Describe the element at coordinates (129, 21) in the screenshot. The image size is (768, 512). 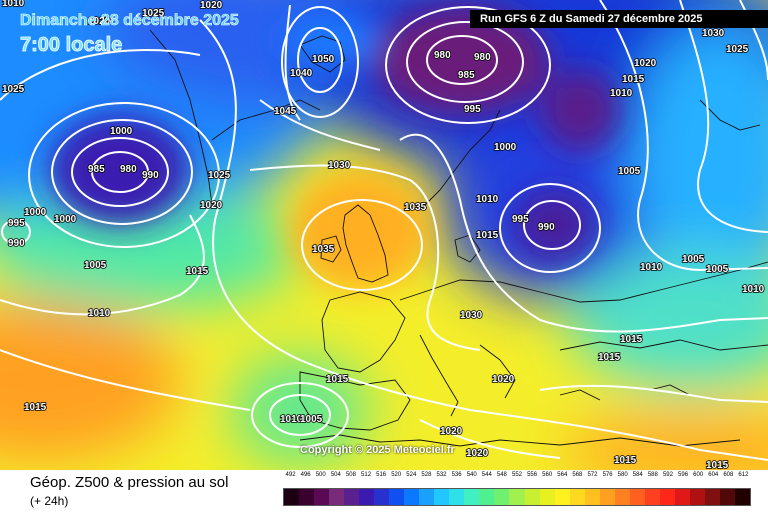
I see `valid-date: Dimanche 28 décembre 2025` at that location.